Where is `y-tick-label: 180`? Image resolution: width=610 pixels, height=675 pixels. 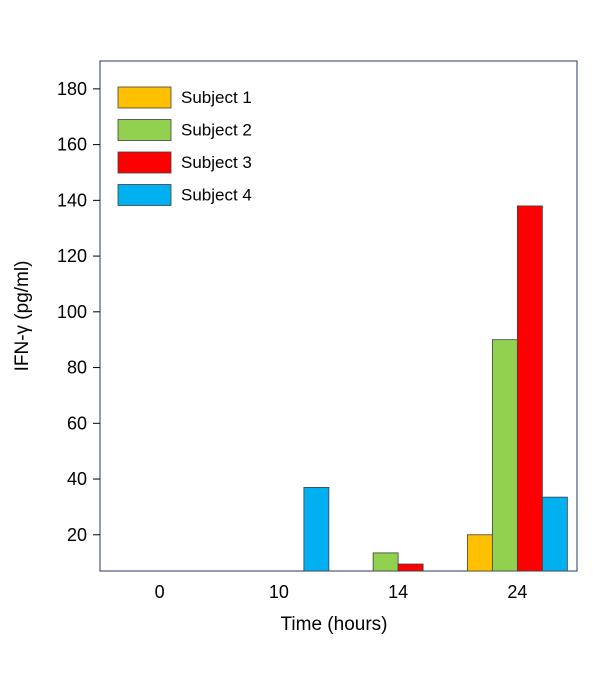 y-tick-label: 180 is located at coordinates (72, 89).